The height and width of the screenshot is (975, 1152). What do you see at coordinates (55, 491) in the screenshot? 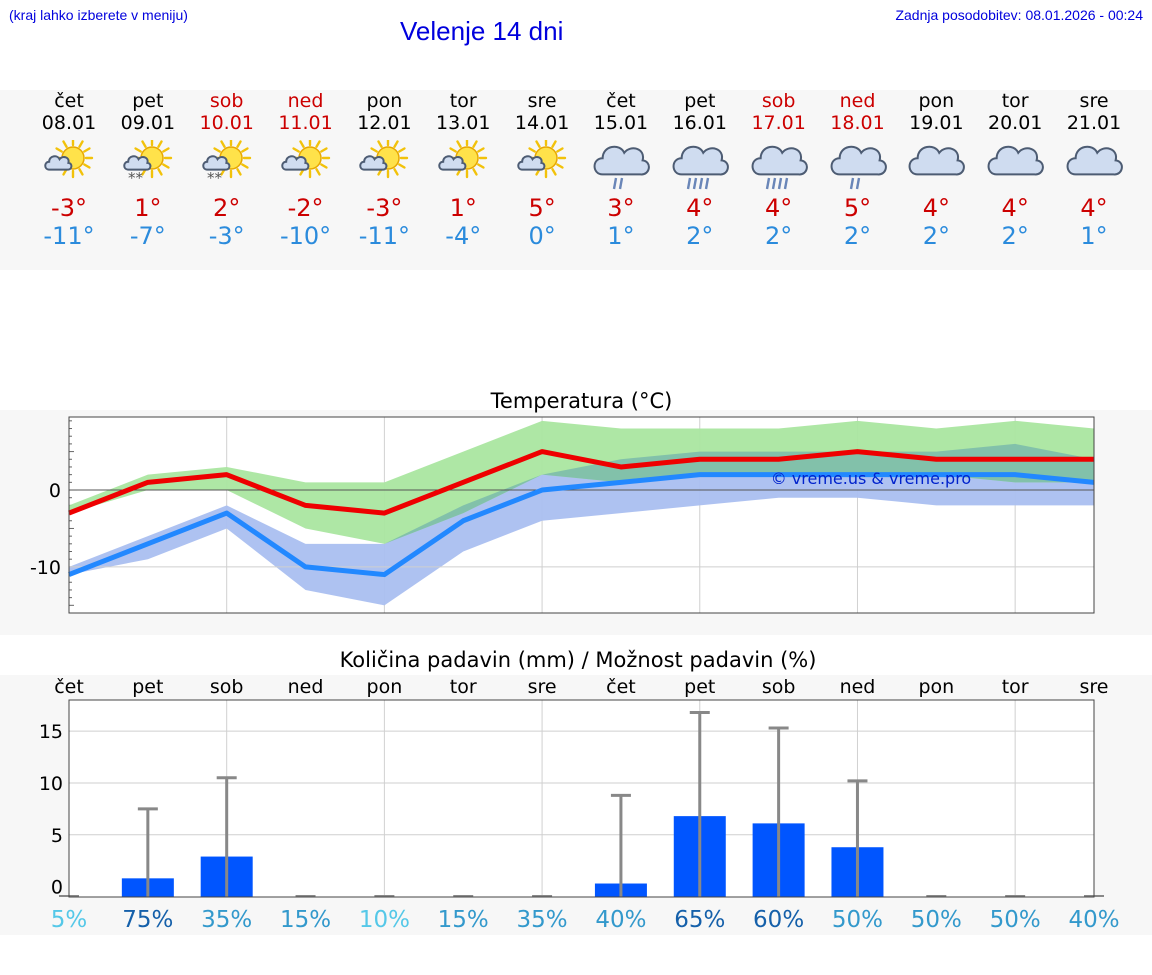
I see `temp-y-tick-label: 0` at bounding box center [55, 491].